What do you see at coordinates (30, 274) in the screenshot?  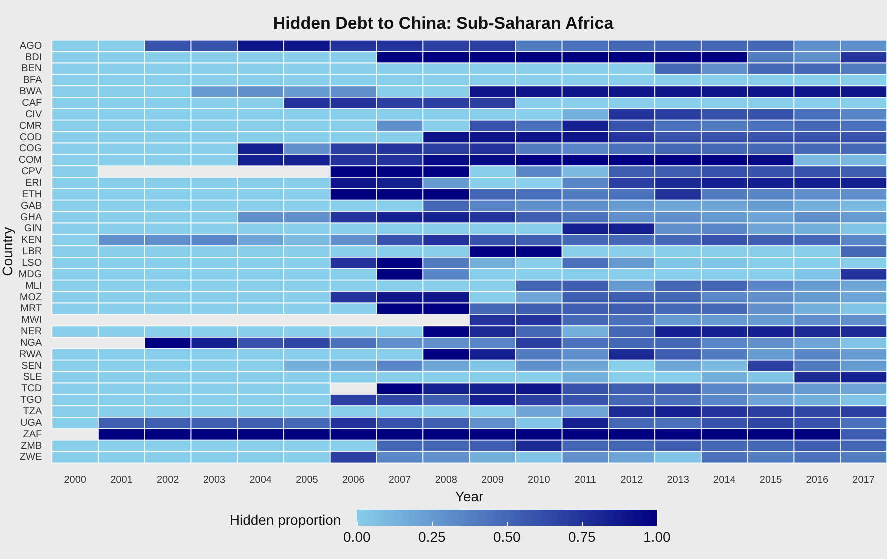 I see `y-tick-label: MDG` at bounding box center [30, 274].